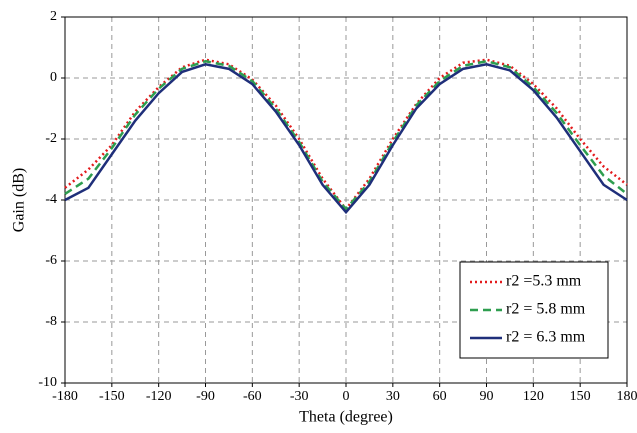 This screenshot has width=637, height=433. Describe the element at coordinates (533, 396) in the screenshot. I see `x-tick-label: 120` at that location.